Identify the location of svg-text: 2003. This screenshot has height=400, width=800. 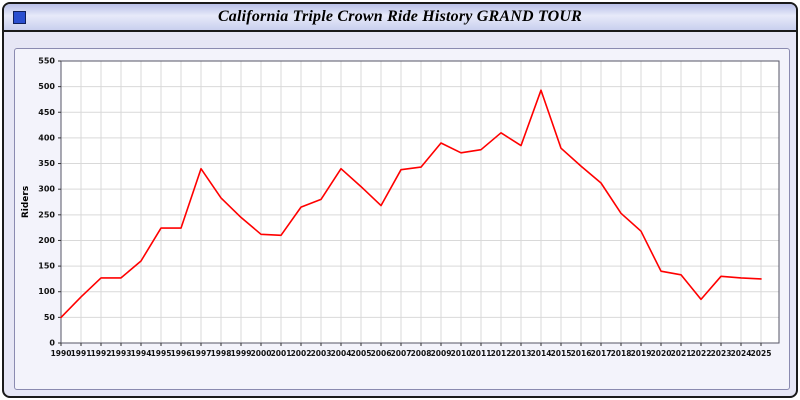
(321, 353).